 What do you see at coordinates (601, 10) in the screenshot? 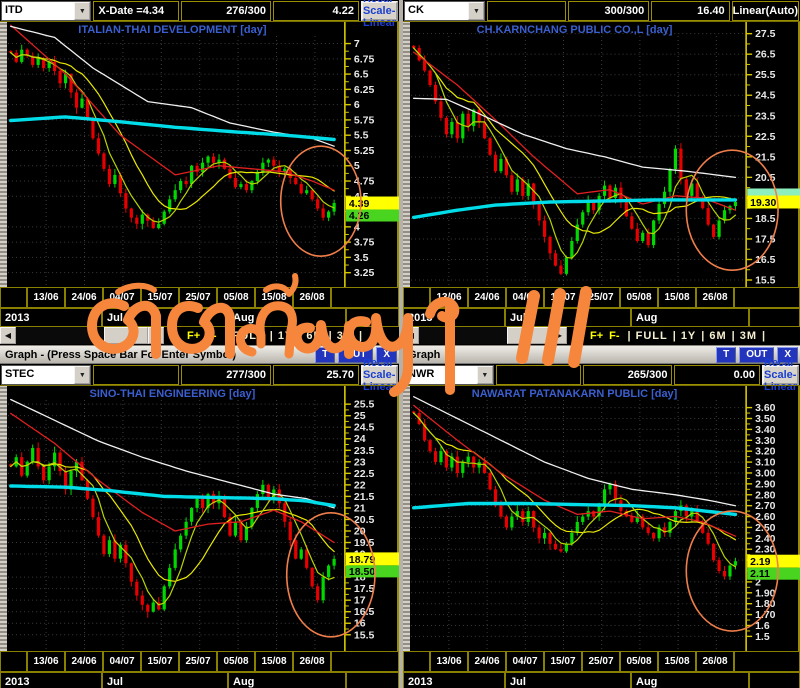
I see `ck-toolbar: CK ▼ 300/300 16.40 Linear(Auto)` at bounding box center [601, 10].